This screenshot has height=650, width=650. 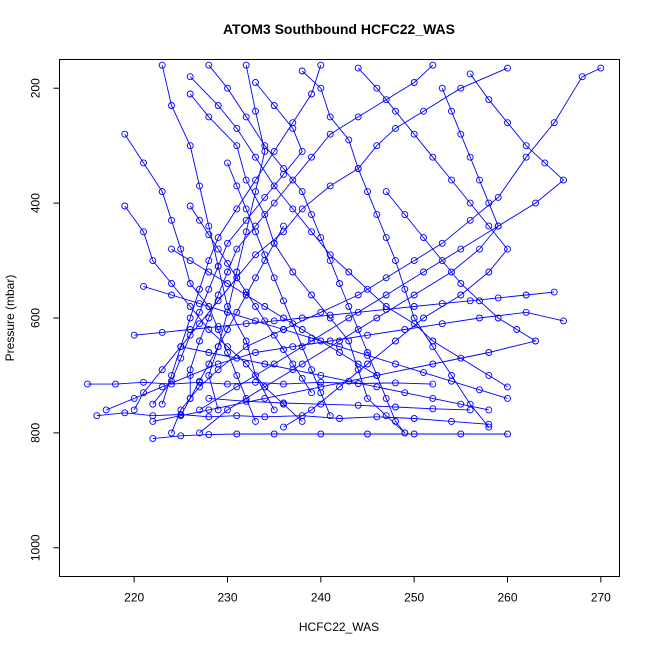 What do you see at coordinates (414, 598) in the screenshot?
I see `x-tick-label: 250` at bounding box center [414, 598].